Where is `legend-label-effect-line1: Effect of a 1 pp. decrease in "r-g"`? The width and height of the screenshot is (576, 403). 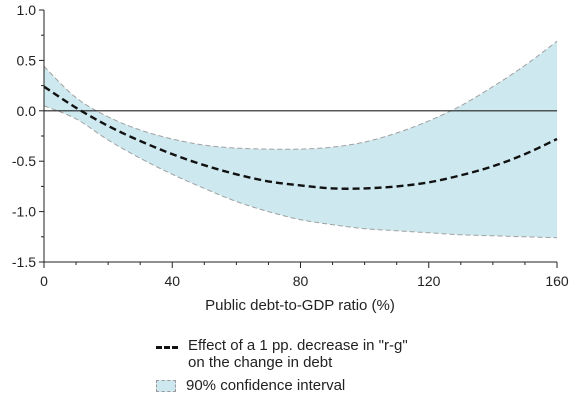 legend-label-effect-line1: Effect of a 1 pp. decrease in "r-g" is located at coordinates (298, 345).